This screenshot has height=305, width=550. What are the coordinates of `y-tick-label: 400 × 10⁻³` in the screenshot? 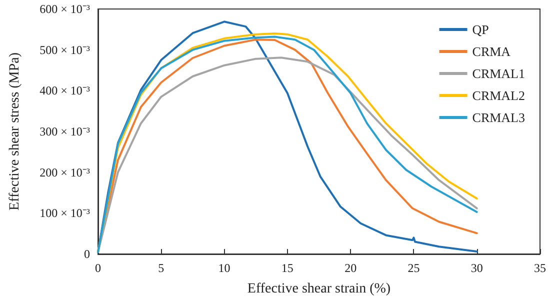 It's located at (65, 91).